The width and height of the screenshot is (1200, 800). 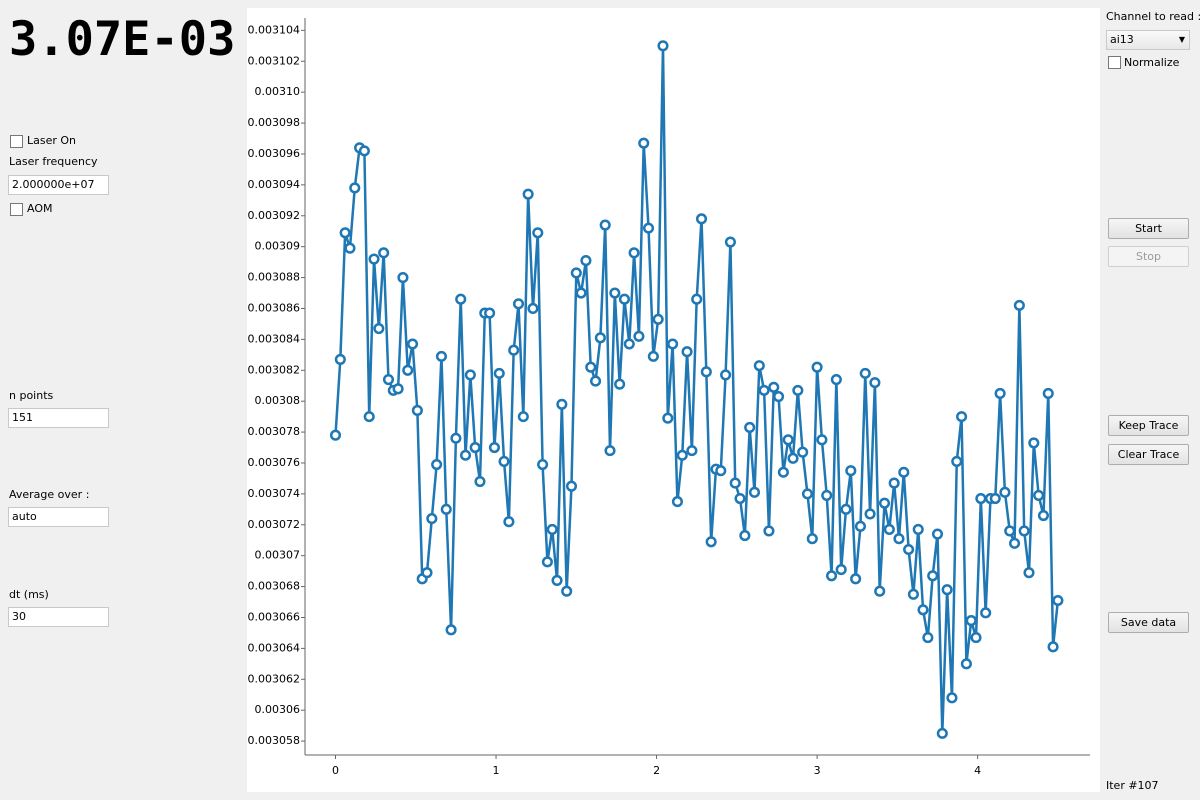 I want to click on text-input: 2.000000e+07, so click(x=58, y=185).